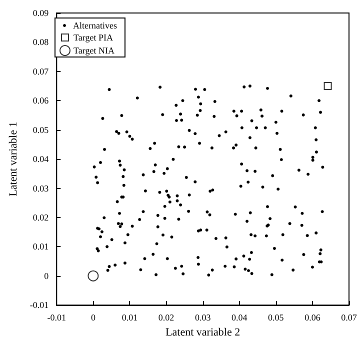 The height and width of the screenshot is (343, 360). What do you see at coordinates (239, 317) in the screenshot?
I see `x-tick-label: 0.04` at bounding box center [239, 317].